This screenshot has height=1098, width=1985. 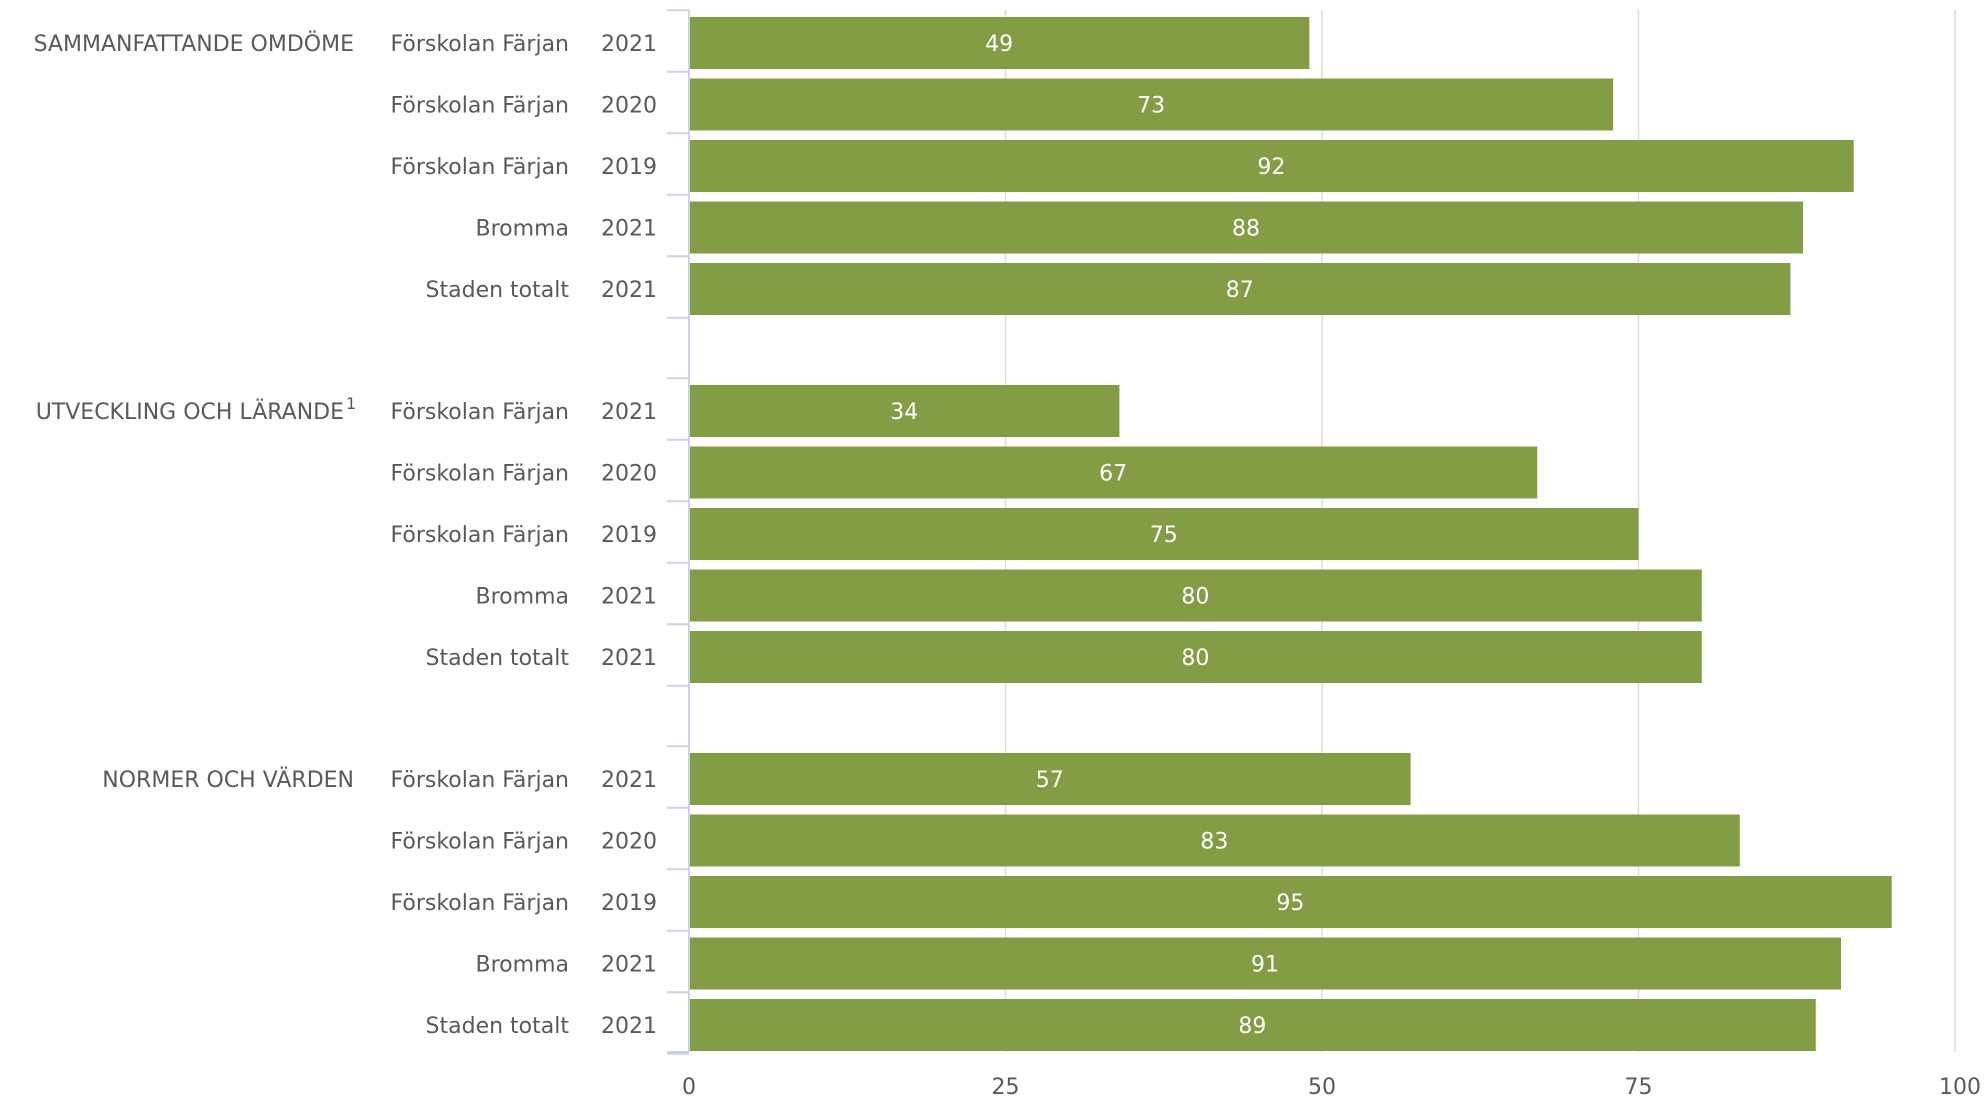 I want to click on bar-value-label: 73, so click(x=1151, y=106).